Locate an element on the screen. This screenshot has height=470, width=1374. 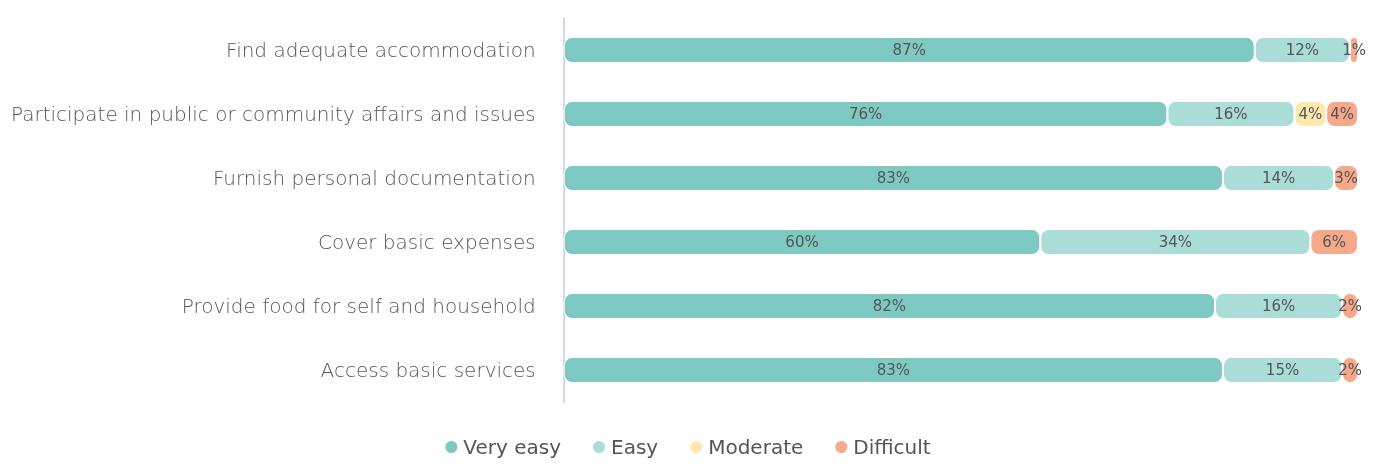
legend-label: Difficult is located at coordinates (892, 447).